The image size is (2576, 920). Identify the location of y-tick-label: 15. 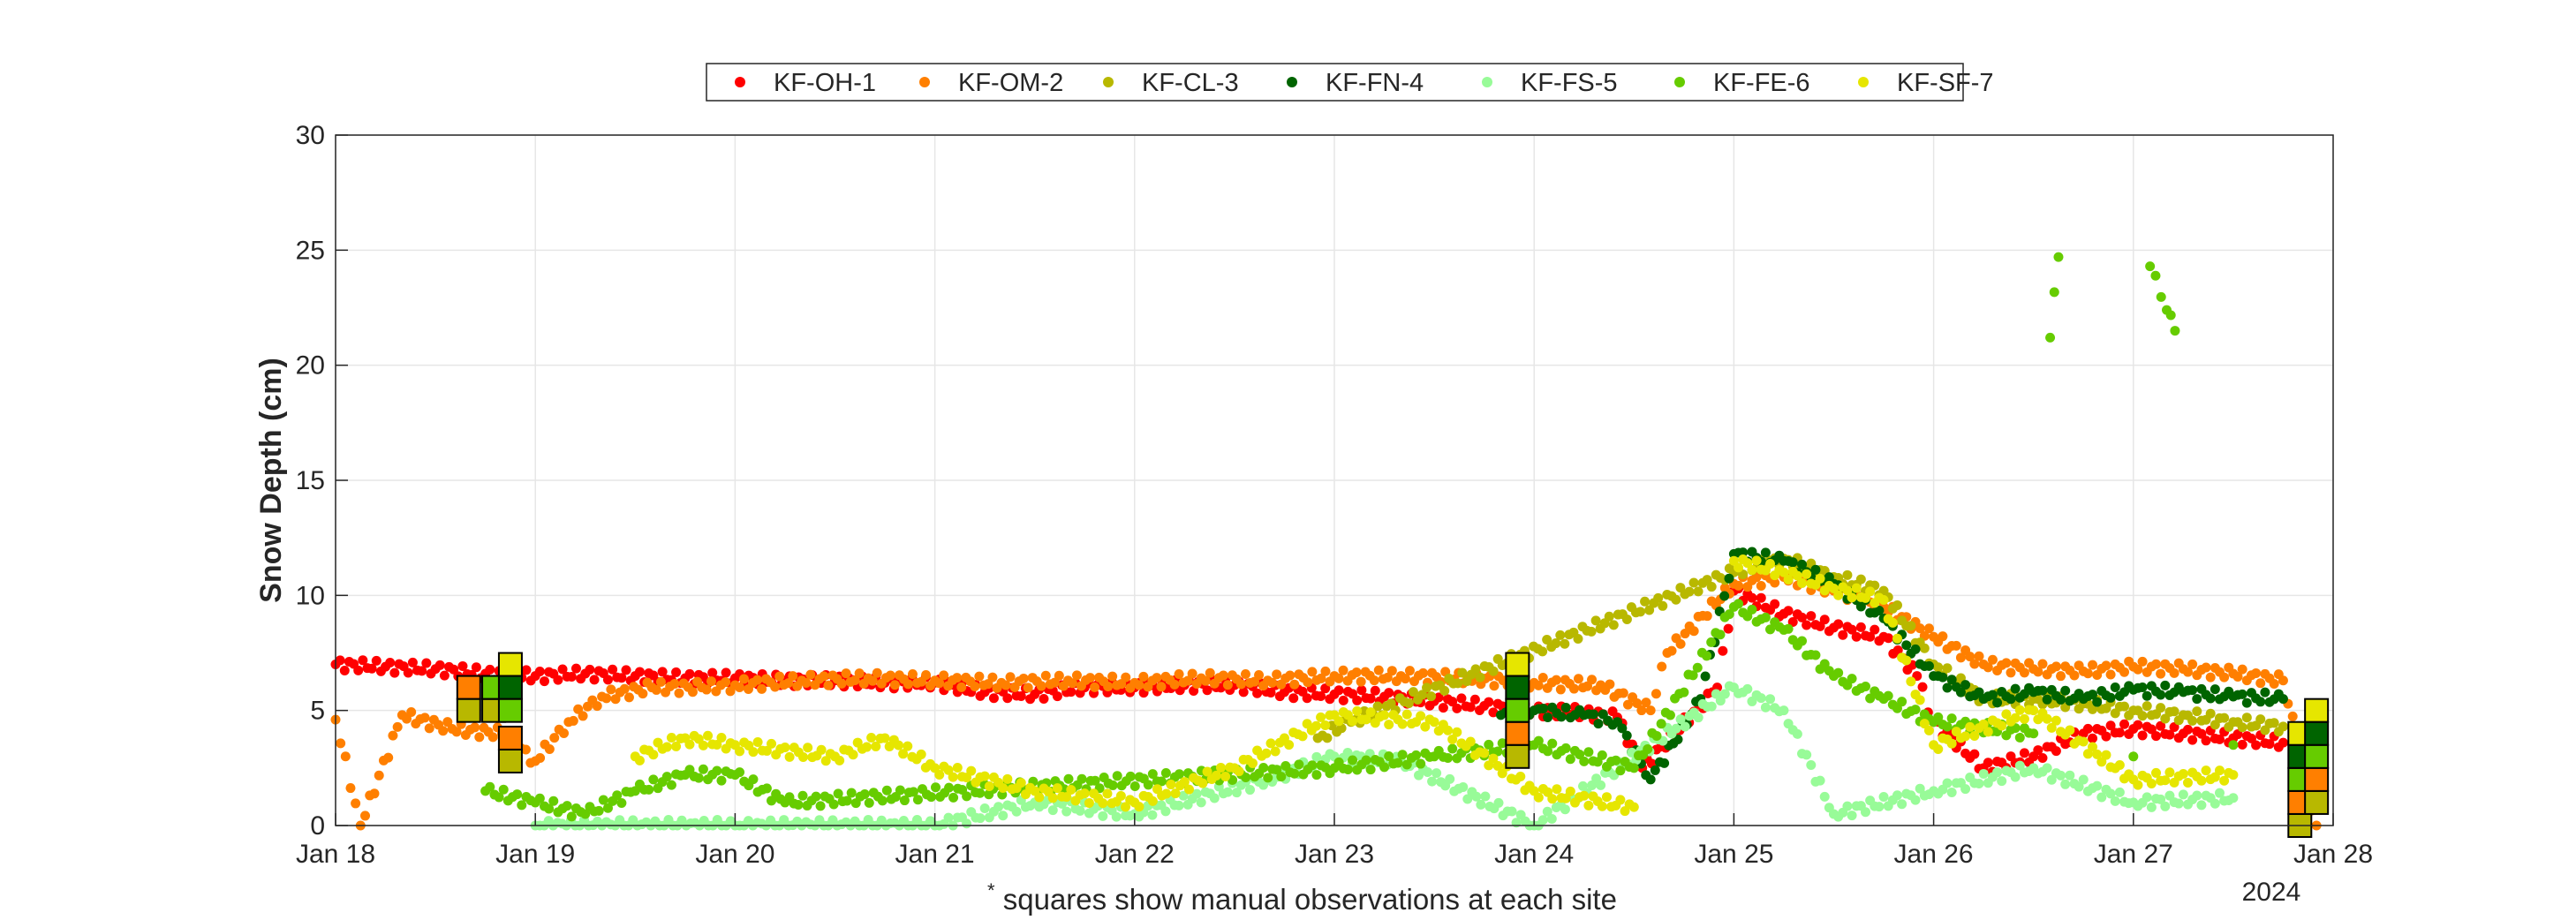
(310, 480).